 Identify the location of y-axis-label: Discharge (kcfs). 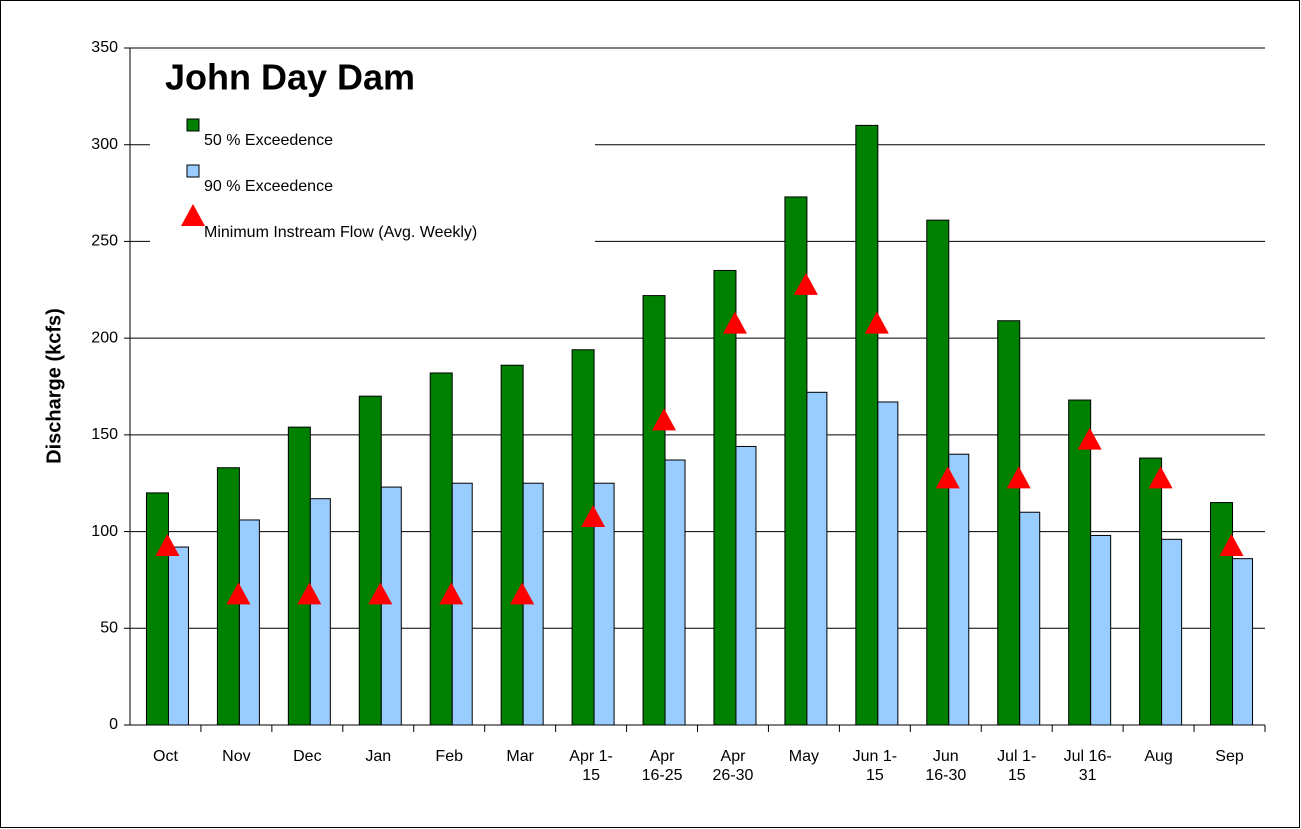
(54, 386).